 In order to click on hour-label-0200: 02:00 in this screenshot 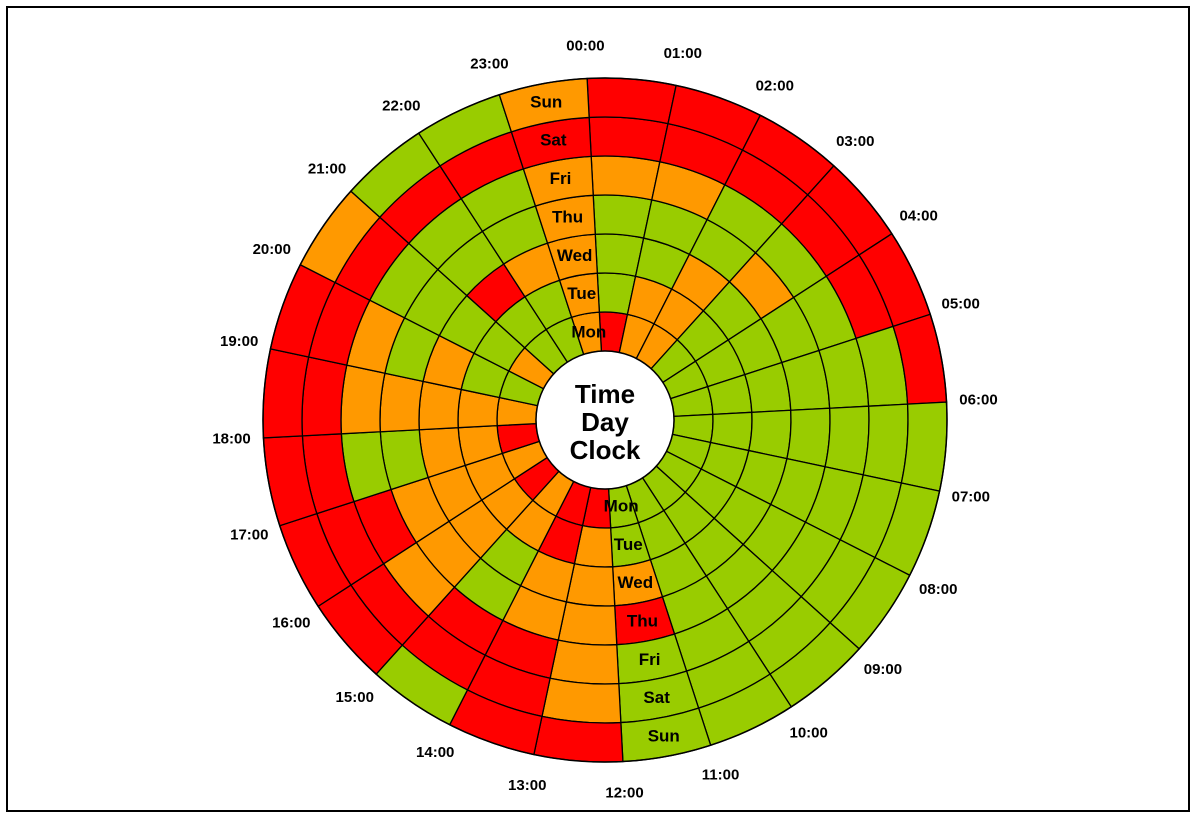, I will do `click(775, 86)`.